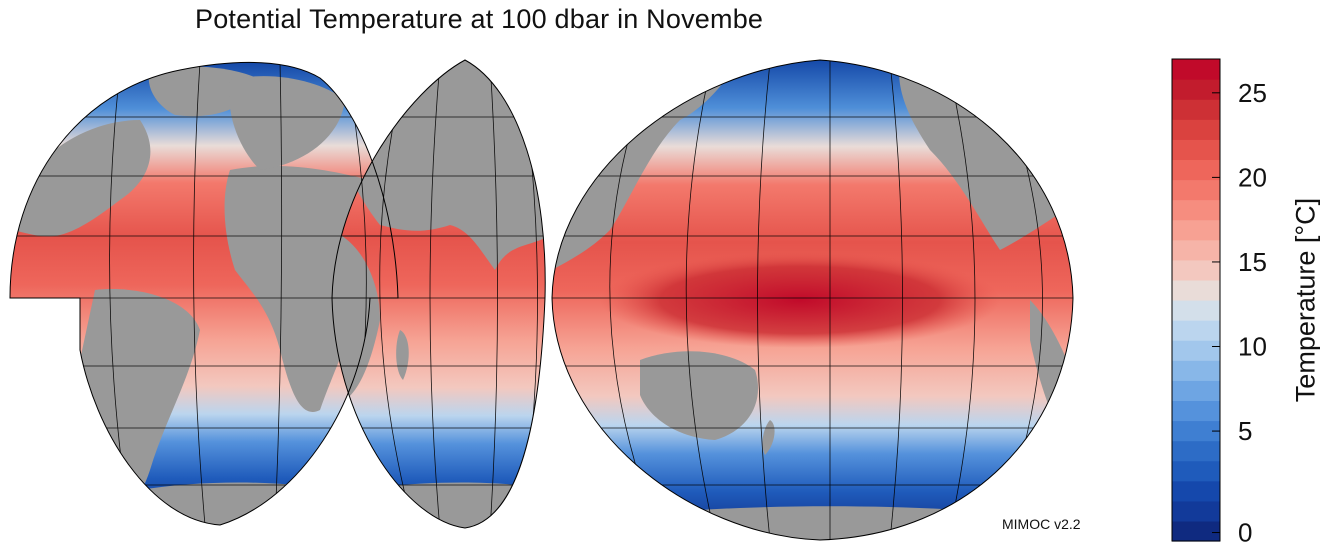 This screenshot has width=1335, height=553. What do you see at coordinates (439, 294) in the screenshot?
I see `map-lobe-indian` at bounding box center [439, 294].